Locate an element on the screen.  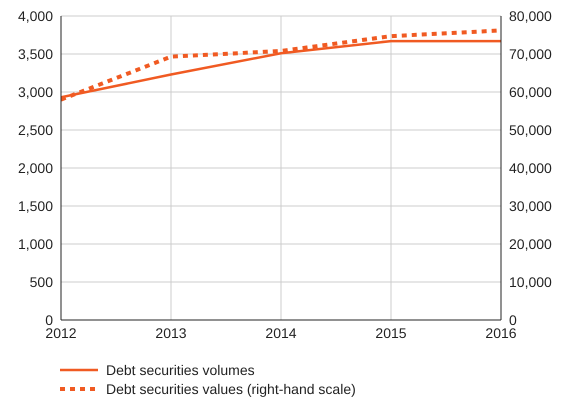
y2-tick-label: 70,000 is located at coordinates (530, 54).